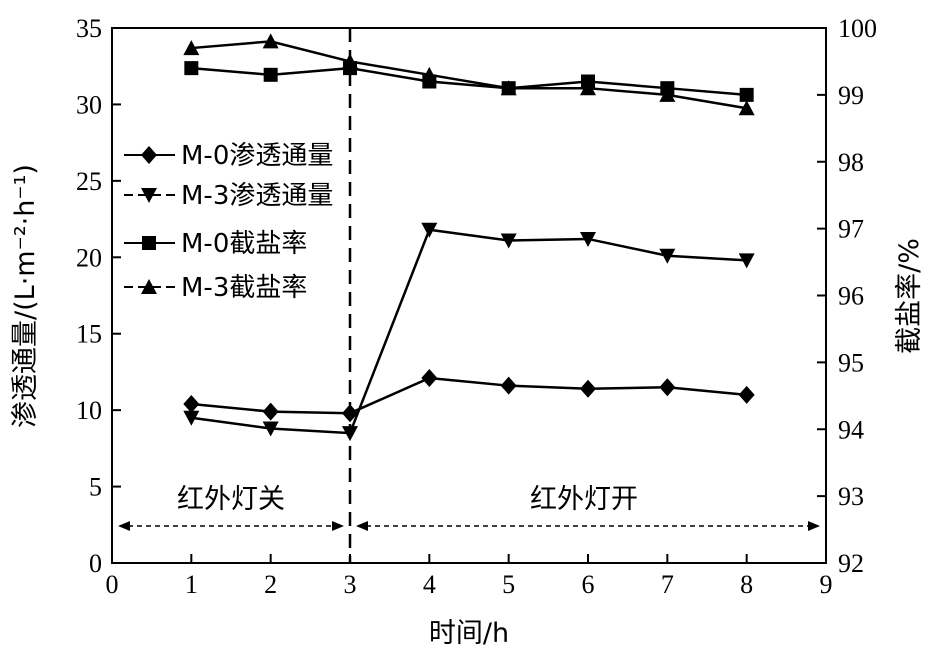 The width and height of the screenshot is (950, 648). Describe the element at coordinates (746, 584) in the screenshot. I see `x-tick-label: 8` at that location.